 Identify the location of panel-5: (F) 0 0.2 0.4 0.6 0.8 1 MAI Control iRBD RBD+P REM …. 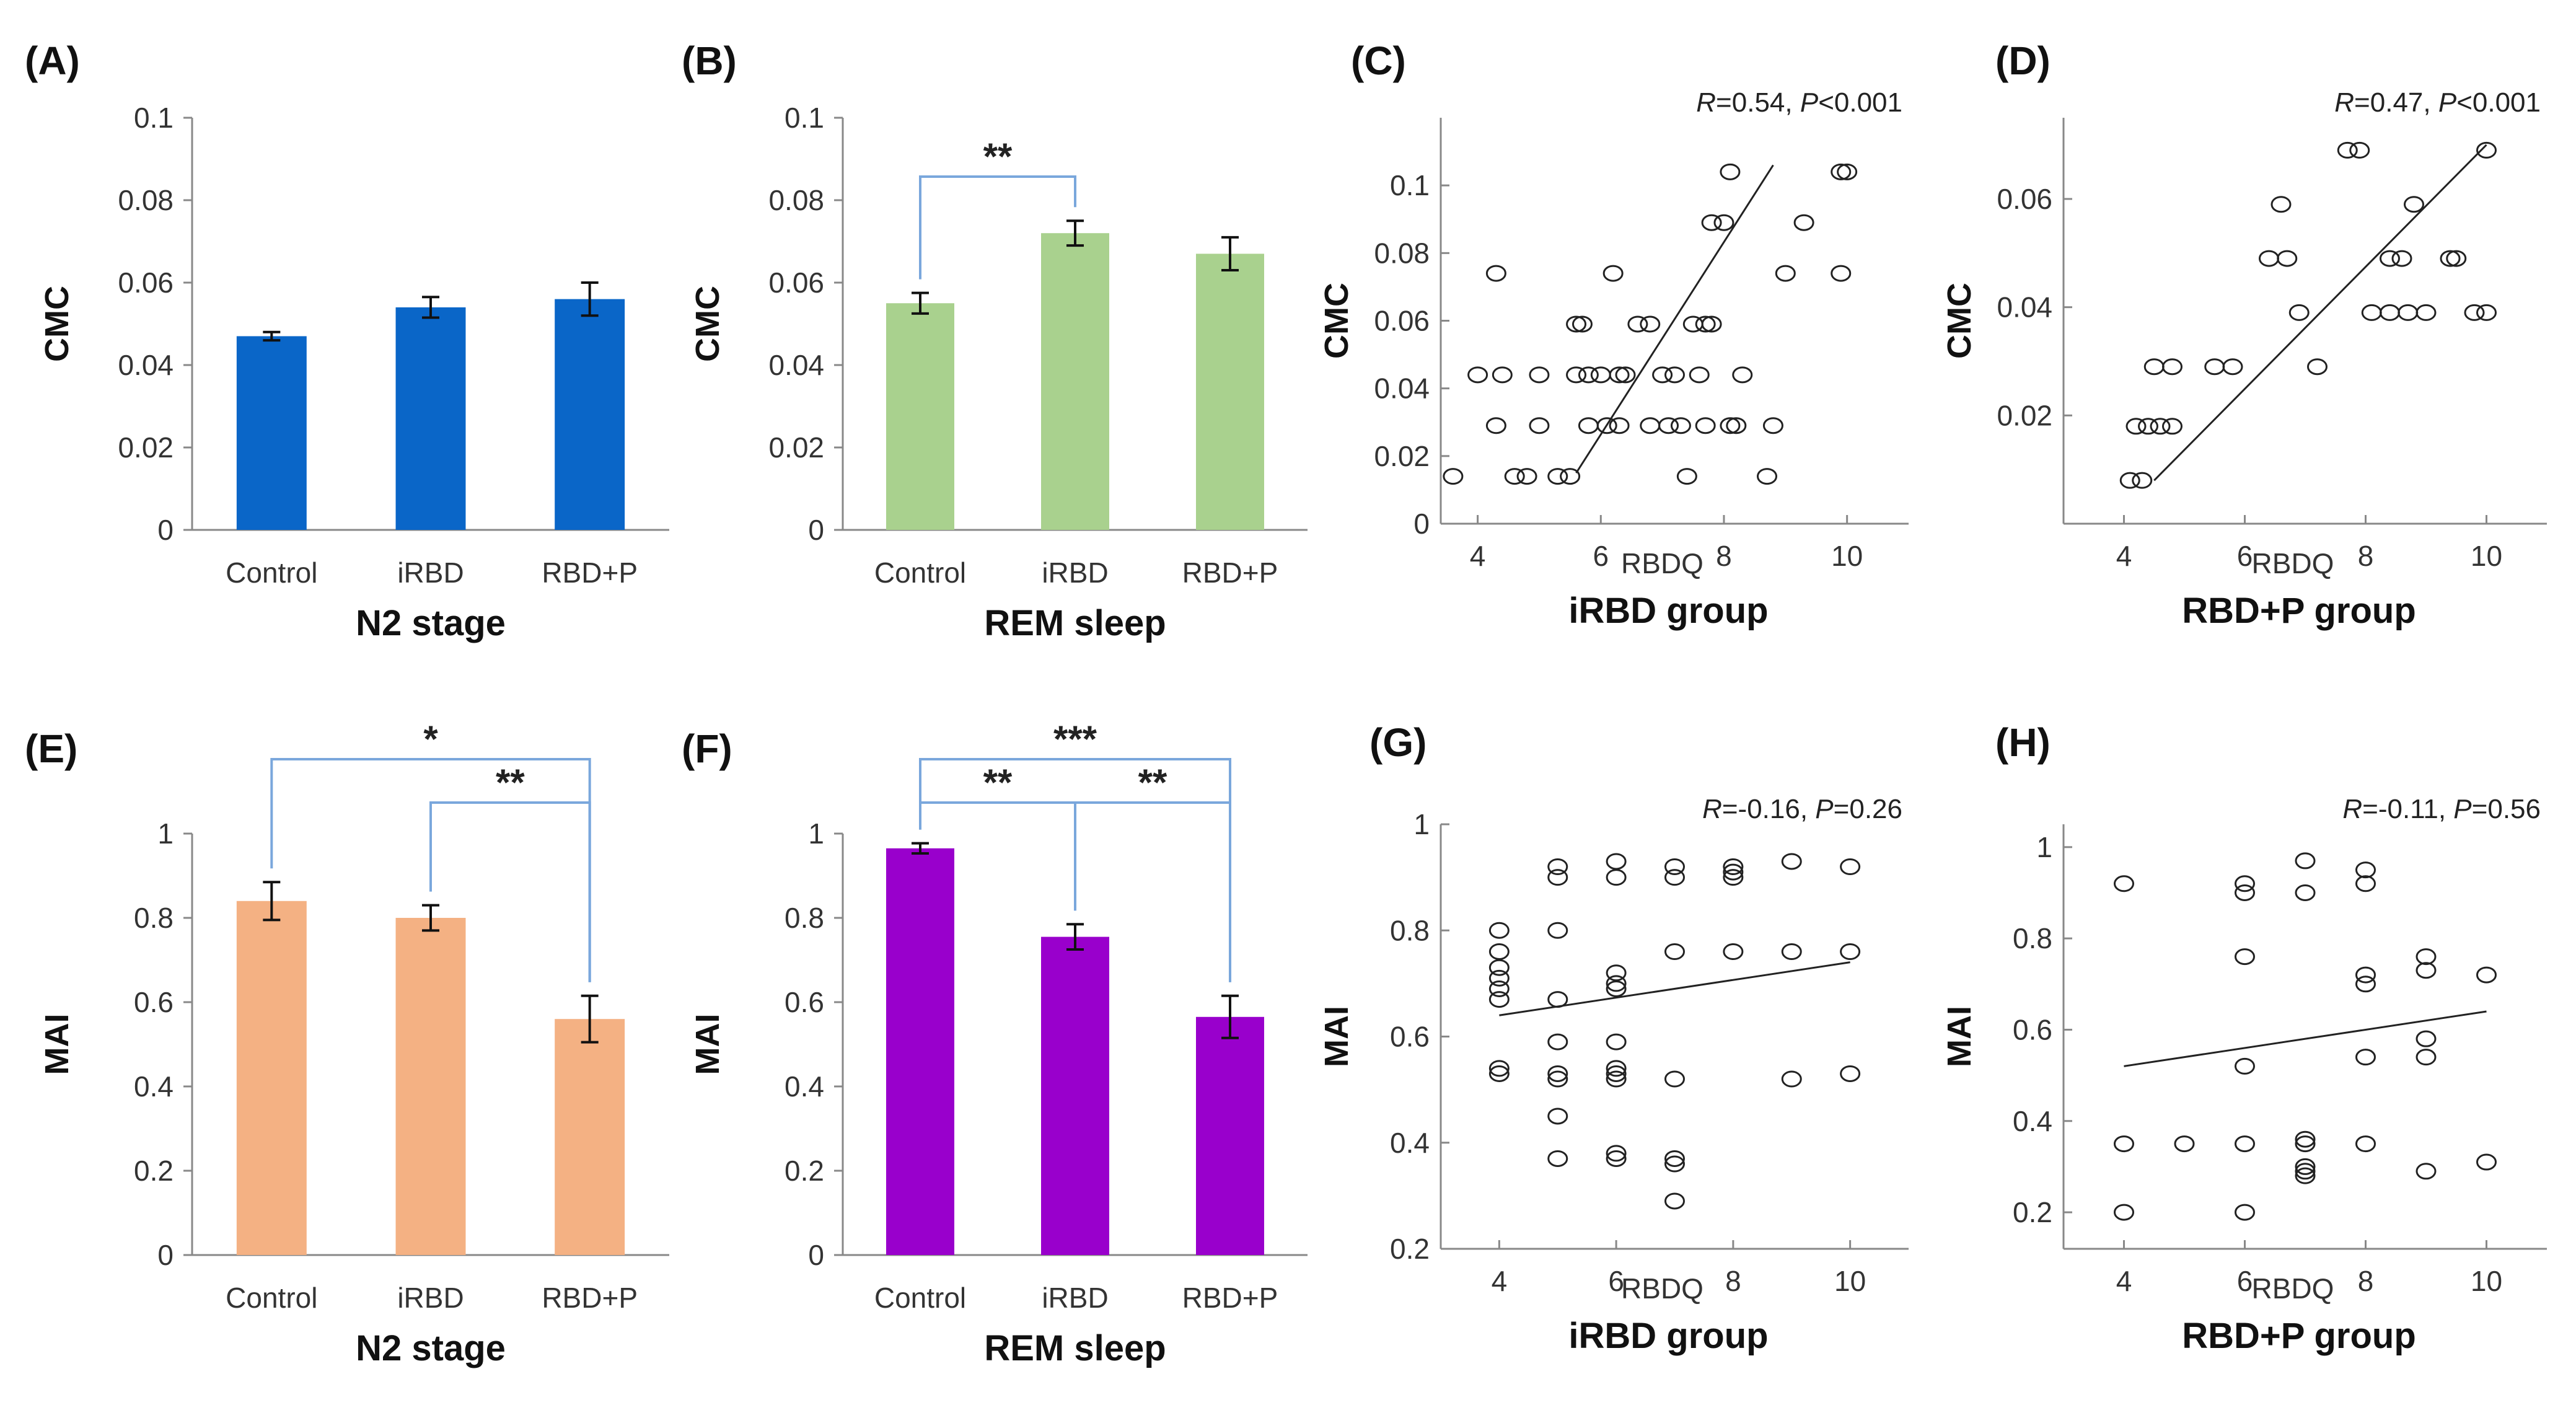
(995, 1043).